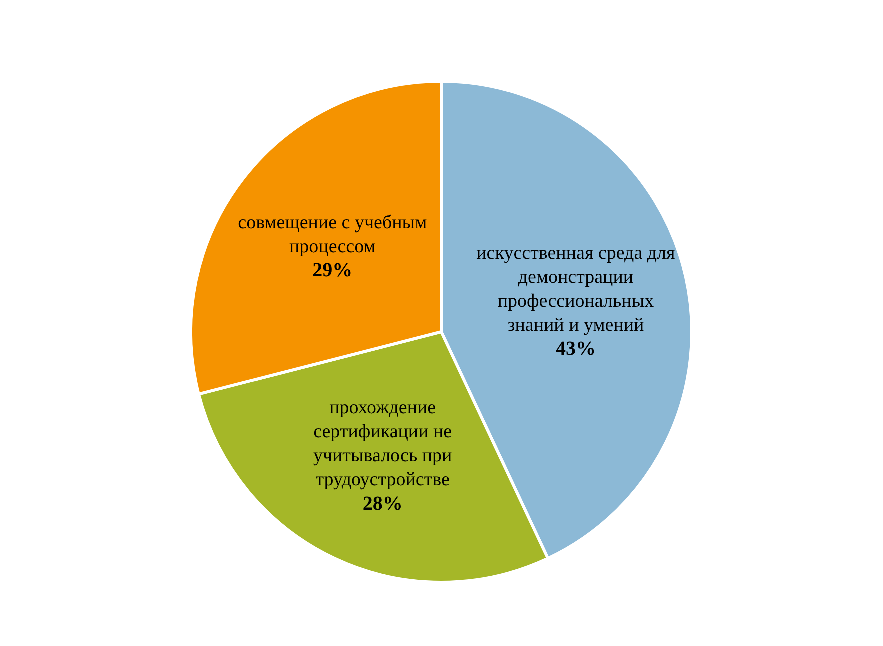  I want to click on data-label: 43%, so click(576, 349).